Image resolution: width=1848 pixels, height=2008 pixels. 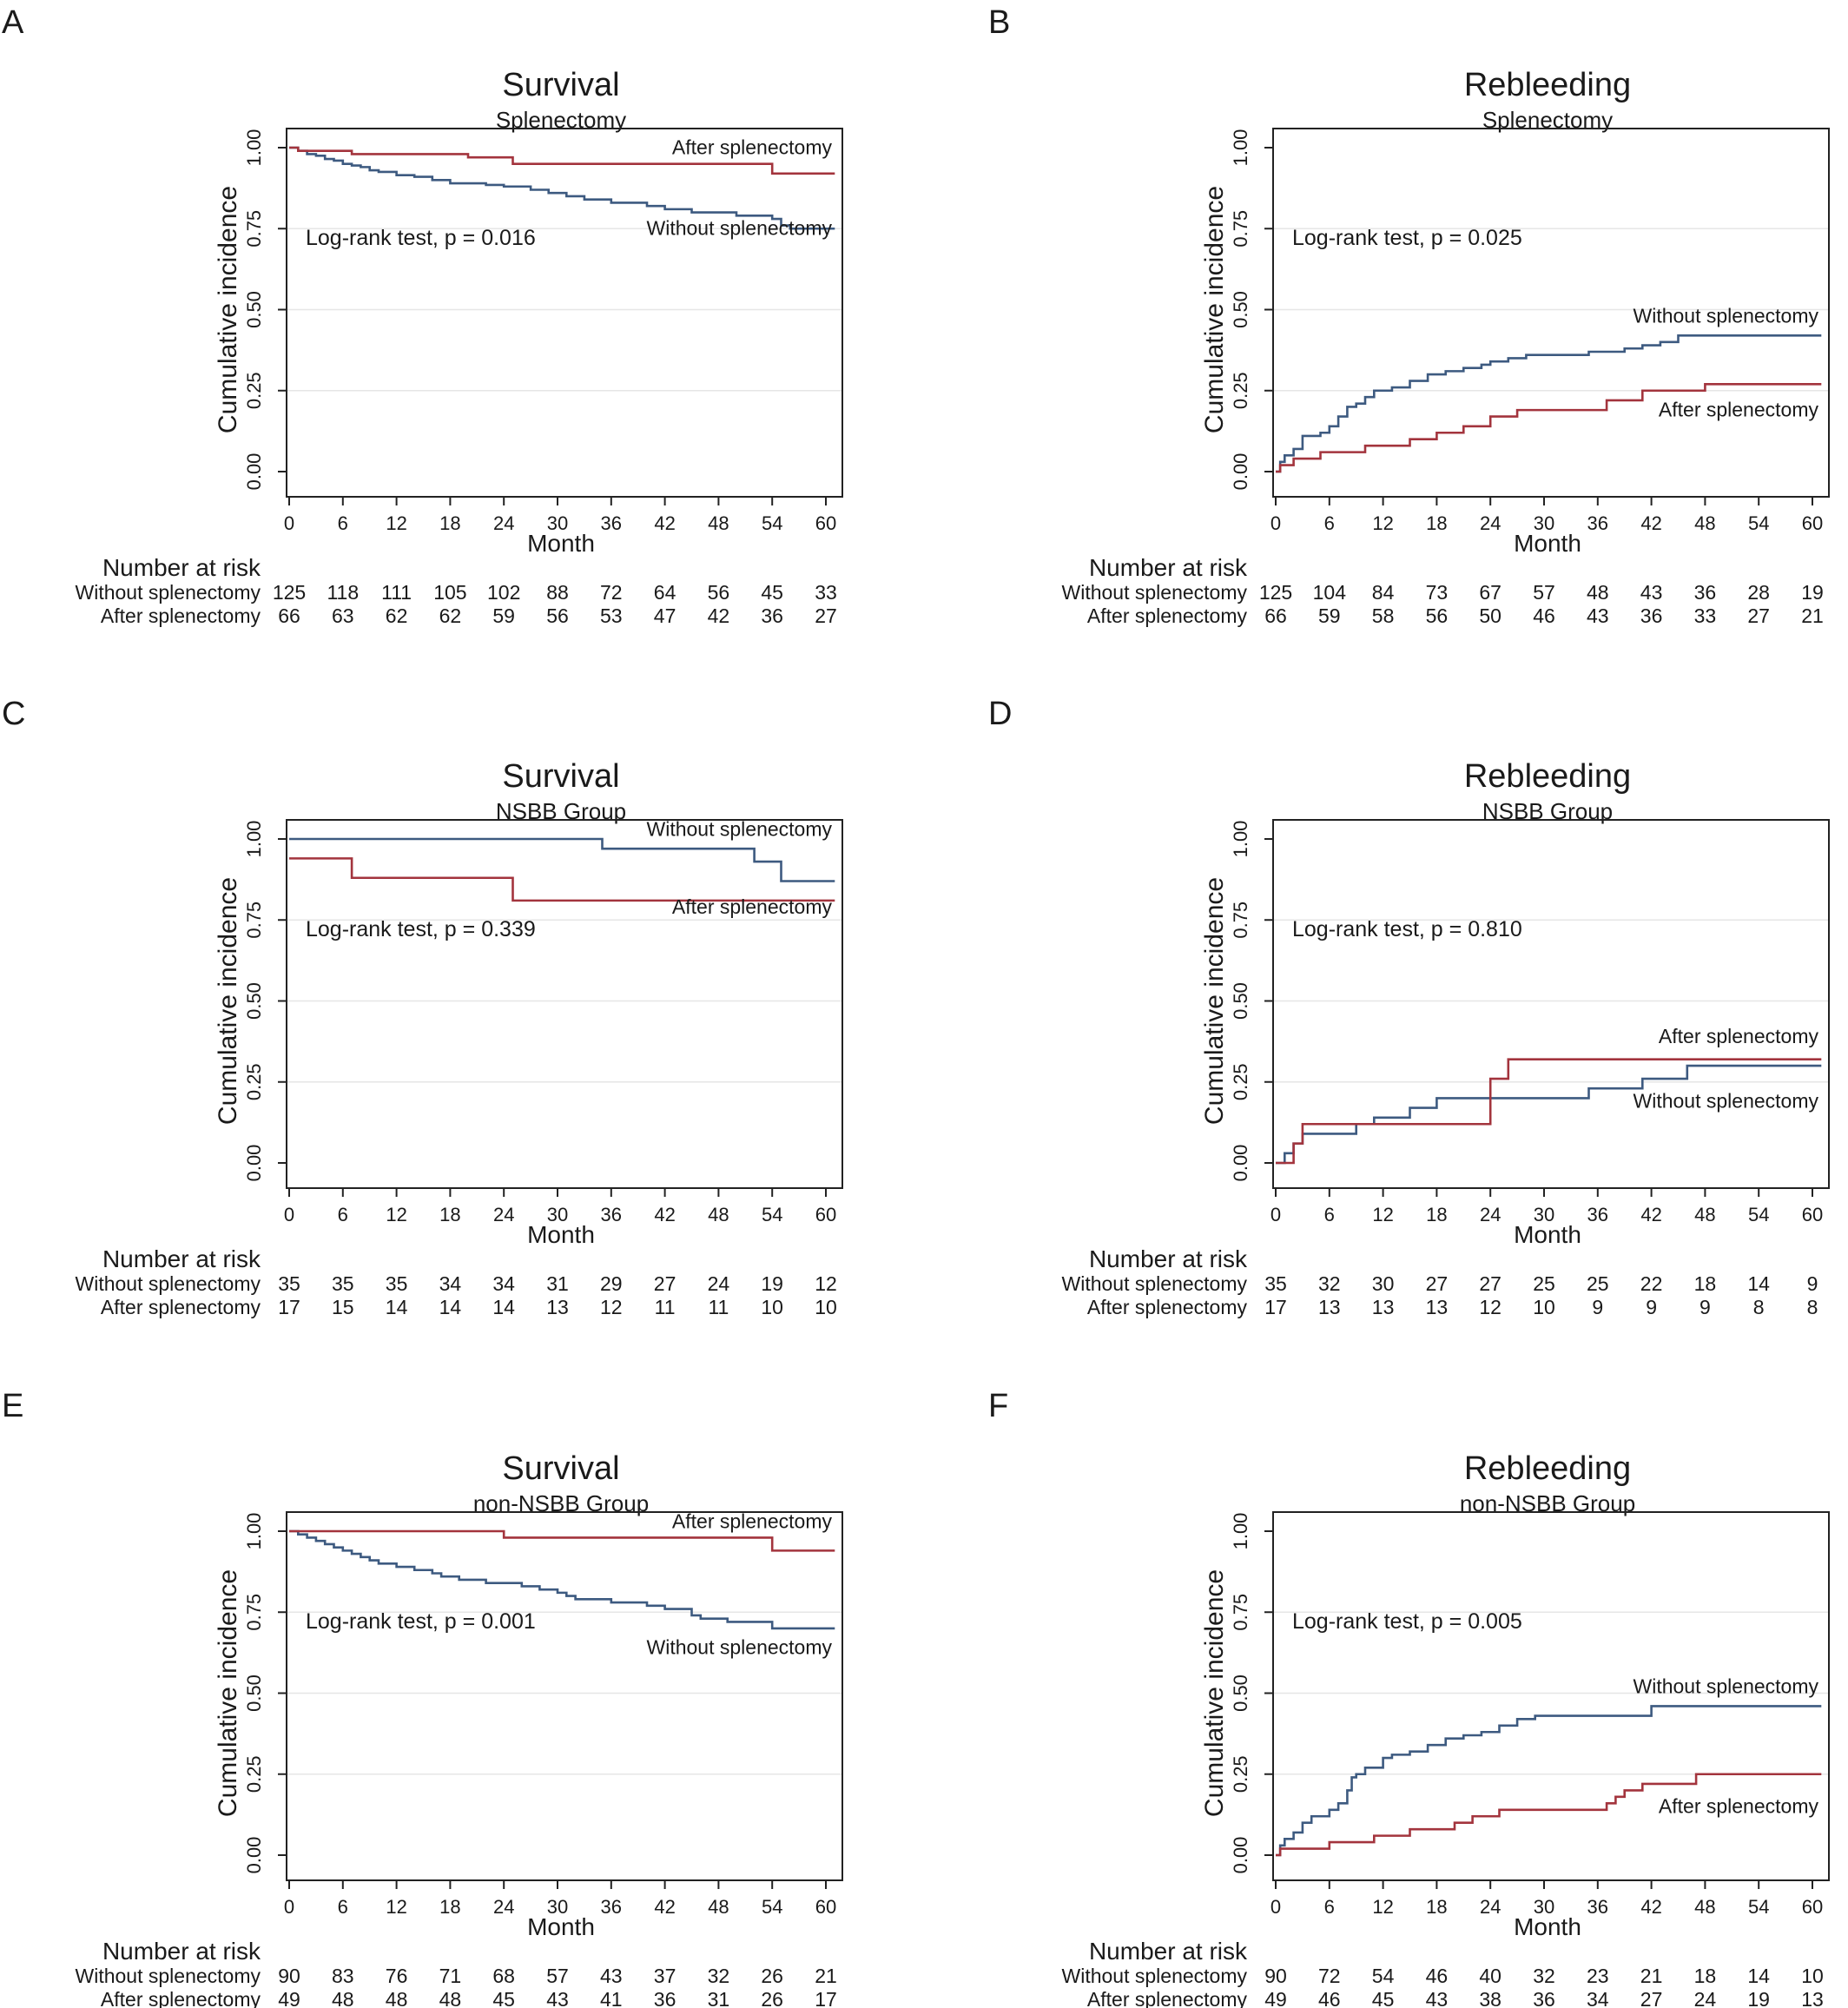 What do you see at coordinates (1491, 1907) in the screenshot?
I see `x-tick-label: 24` at bounding box center [1491, 1907].